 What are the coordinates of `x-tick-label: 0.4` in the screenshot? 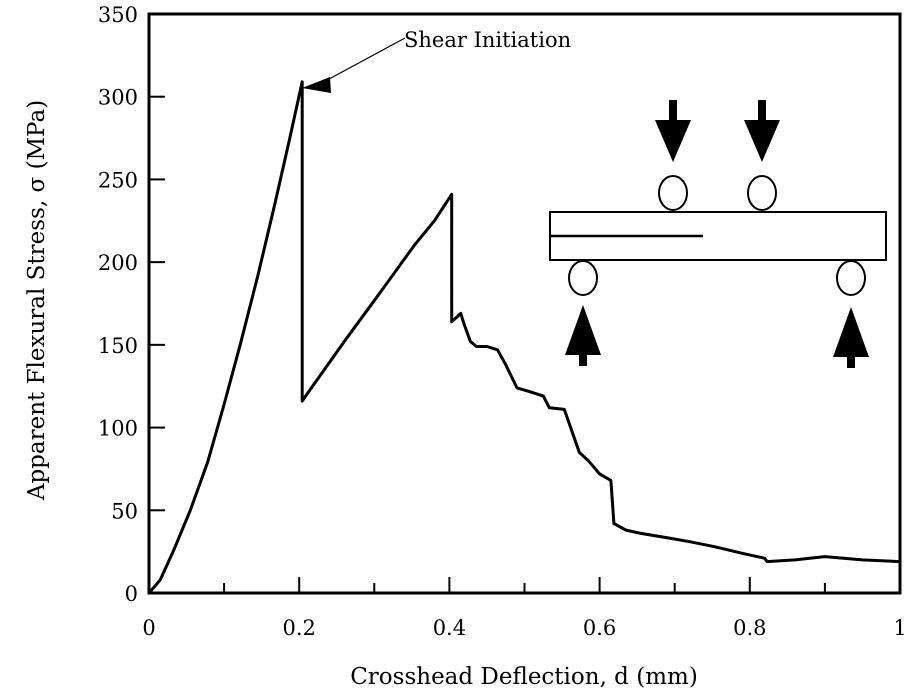 It's located at (449, 628).